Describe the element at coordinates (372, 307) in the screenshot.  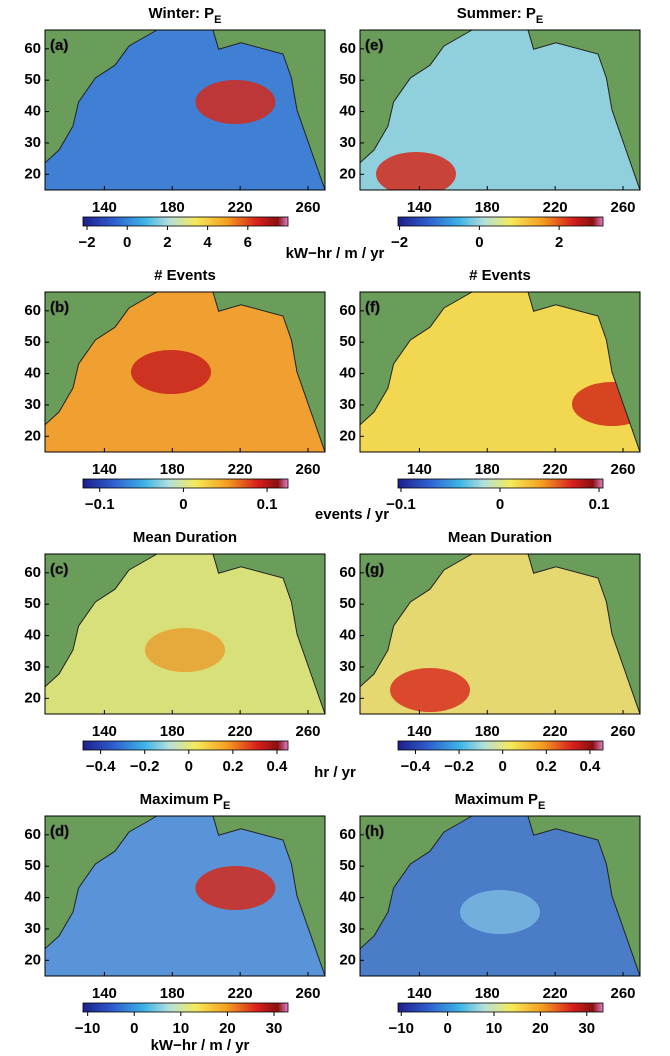
I see `panel-letter: (f)` at that location.